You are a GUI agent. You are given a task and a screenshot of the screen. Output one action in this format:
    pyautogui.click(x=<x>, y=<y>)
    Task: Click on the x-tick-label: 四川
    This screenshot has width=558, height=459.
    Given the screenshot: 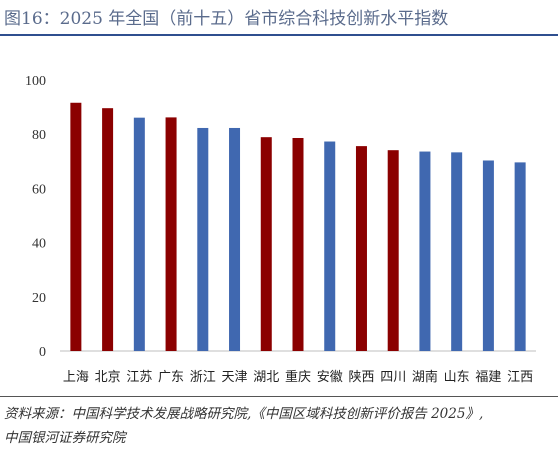 What is the action you would take?
    pyautogui.click(x=393, y=377)
    